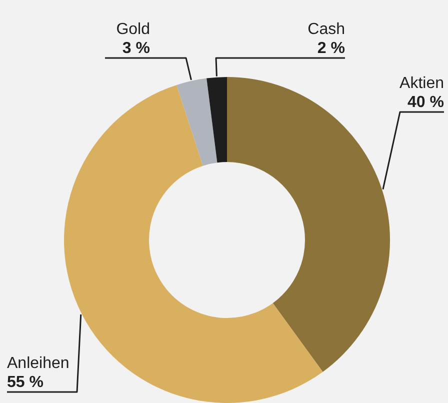 This screenshot has width=448, height=403. What do you see at coordinates (197, 122) in the screenshot?
I see `donut-slice` at bounding box center [197, 122].